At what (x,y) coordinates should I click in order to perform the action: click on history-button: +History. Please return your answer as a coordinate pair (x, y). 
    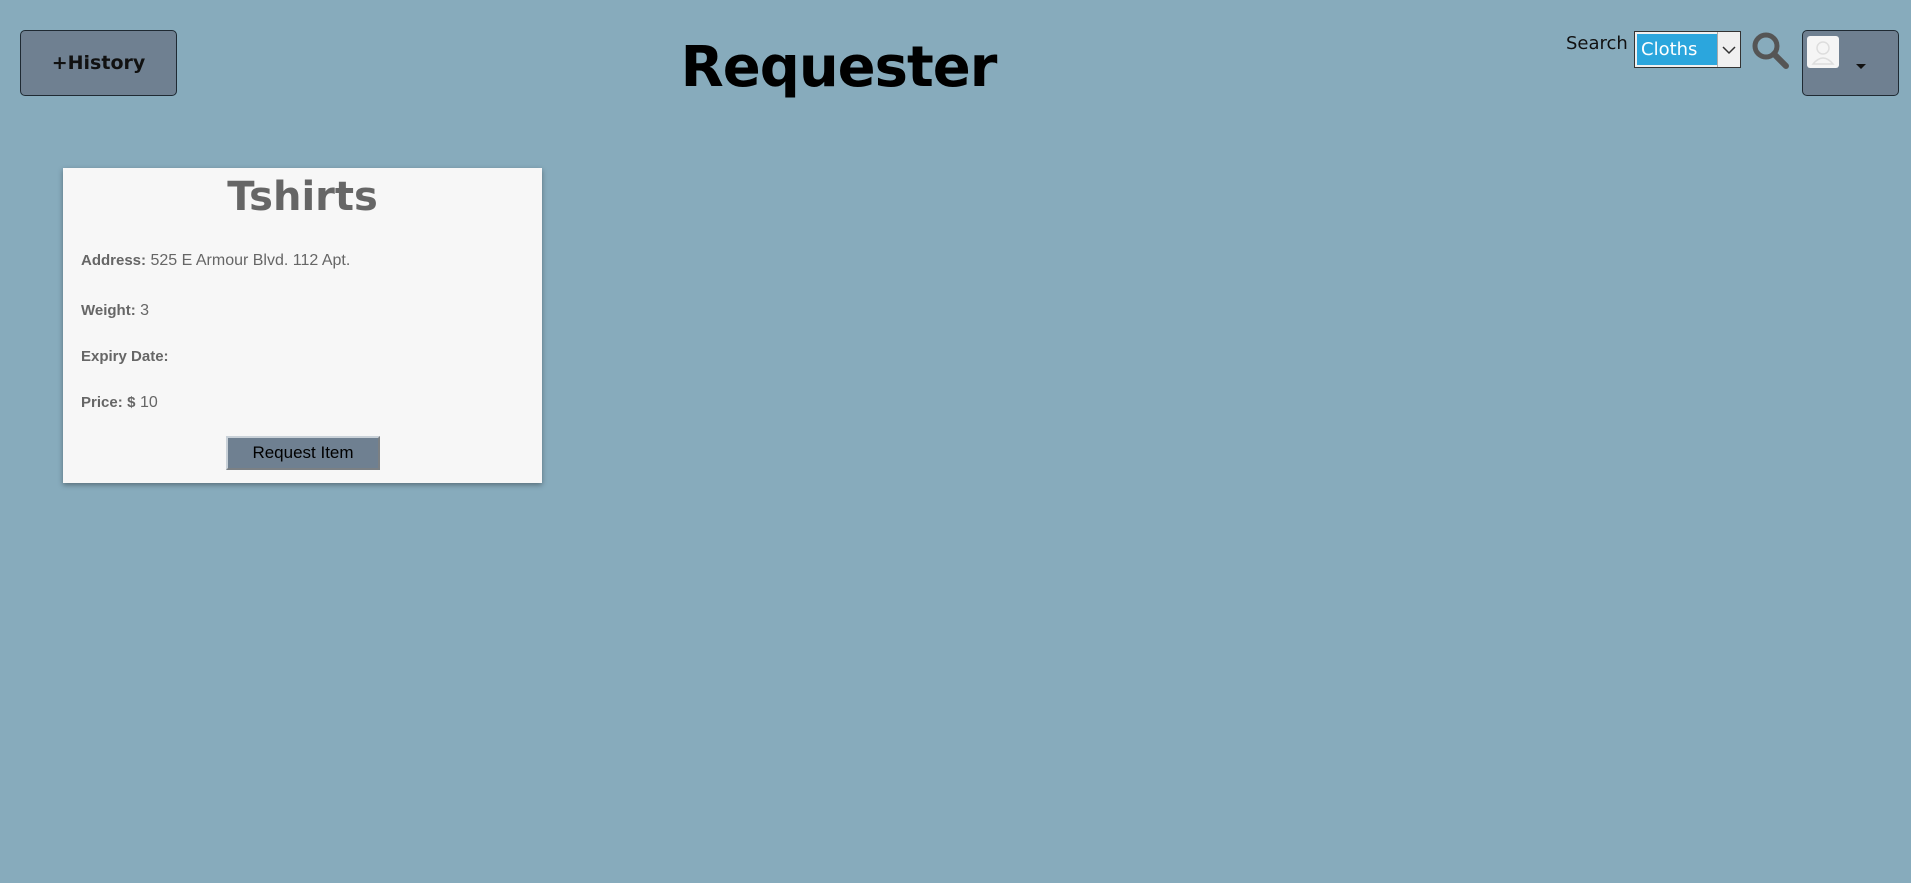
    Looking at the image, I should click on (98, 63).